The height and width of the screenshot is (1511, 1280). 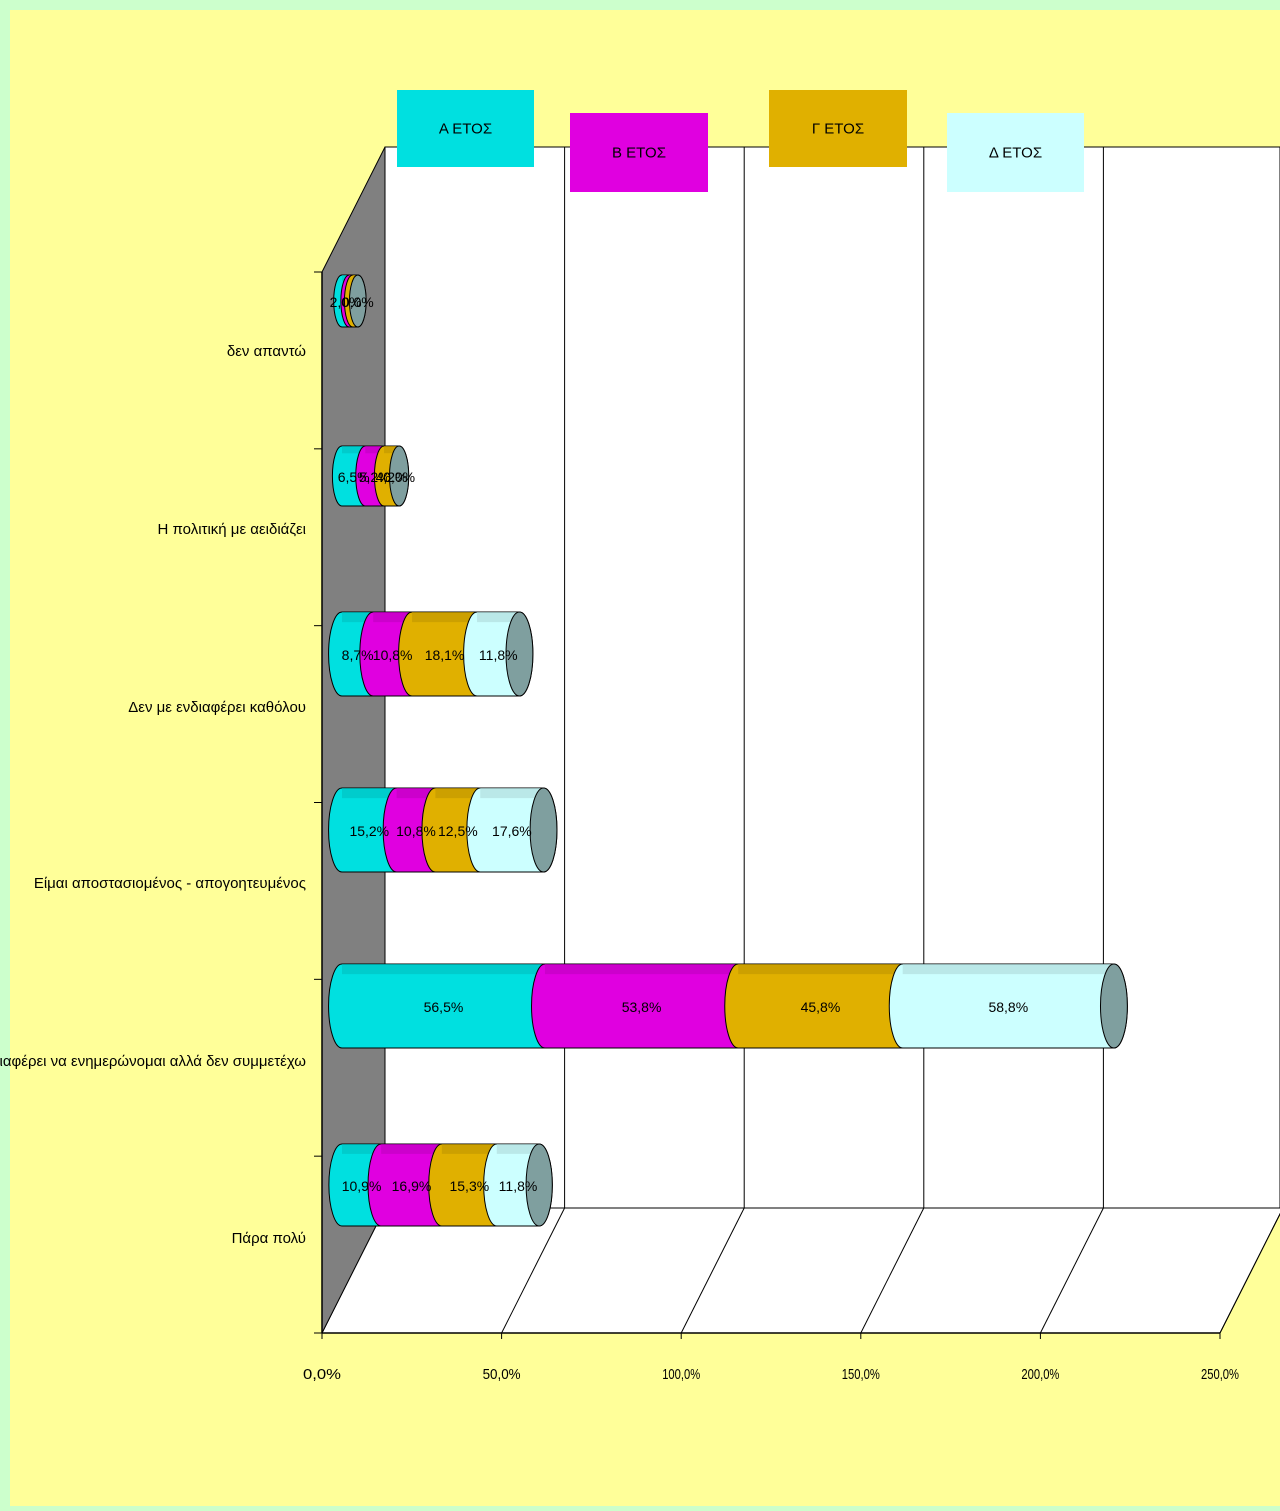 I want to click on plot-floor, so click(x=800, y=1270).